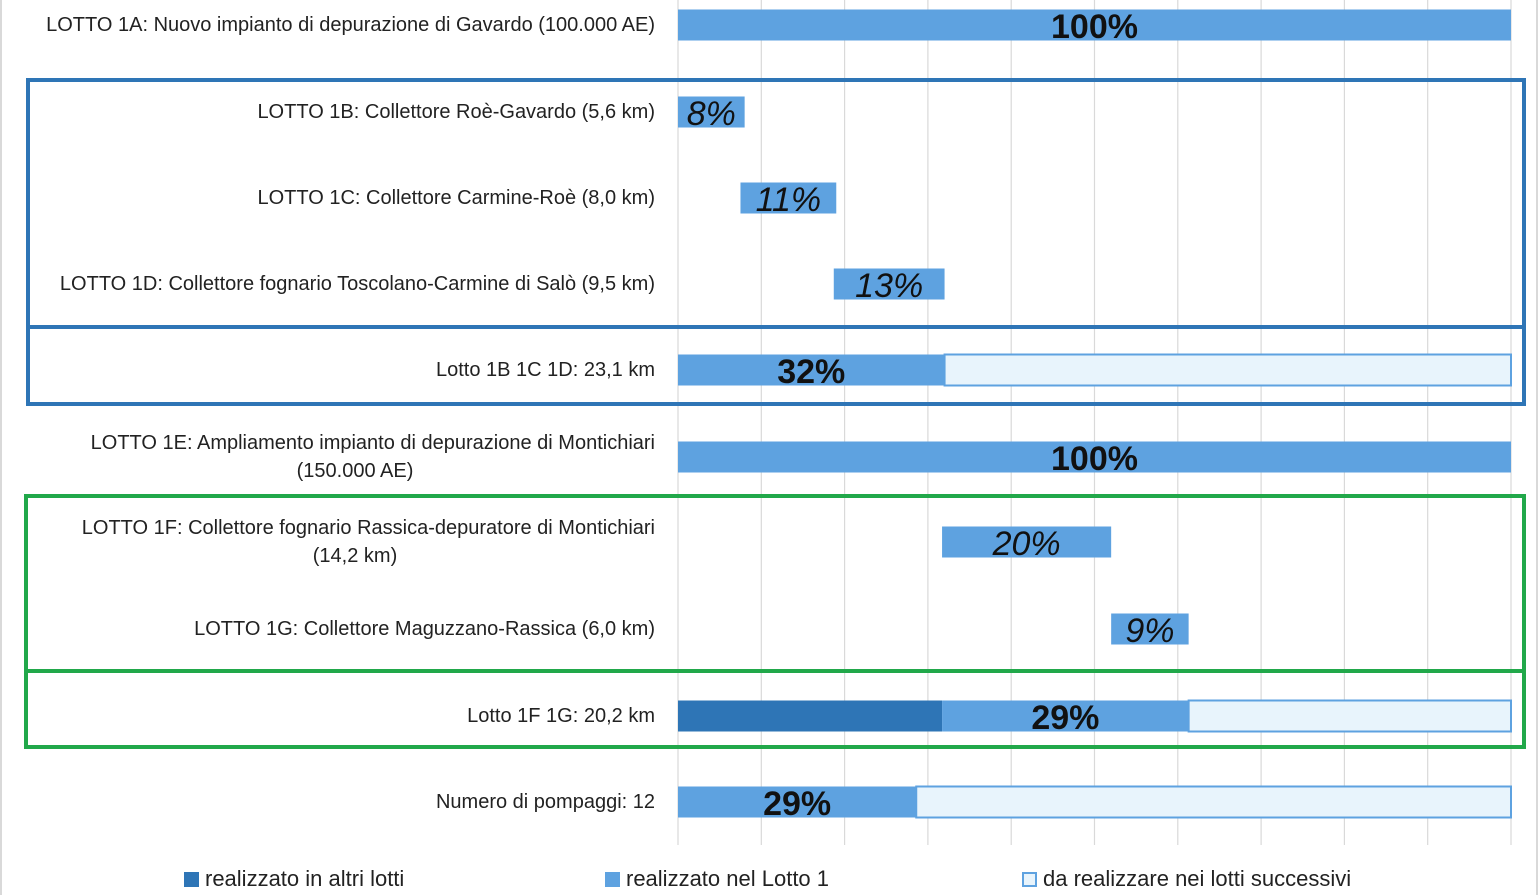 The image size is (1538, 895). I want to click on value-label: 32%, so click(811, 372).